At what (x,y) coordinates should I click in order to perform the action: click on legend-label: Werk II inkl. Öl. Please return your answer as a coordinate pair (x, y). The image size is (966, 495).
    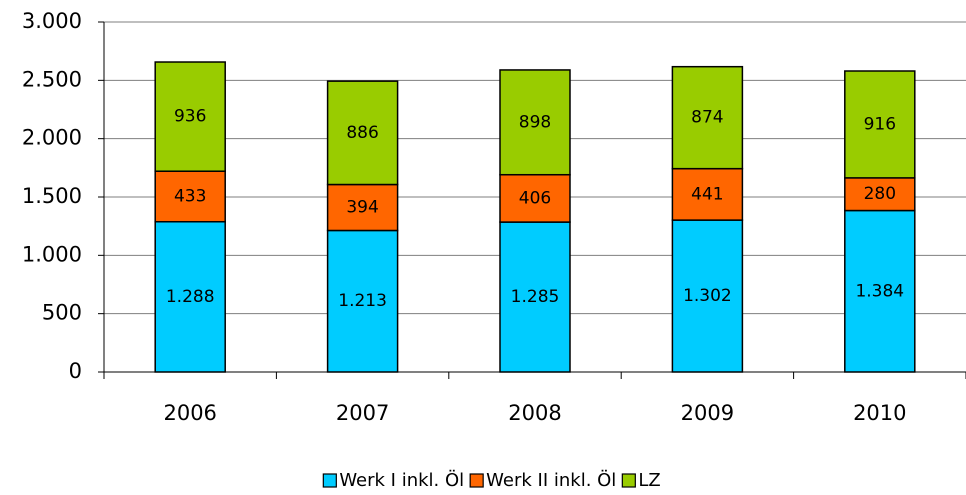
    Looking at the image, I should click on (551, 480).